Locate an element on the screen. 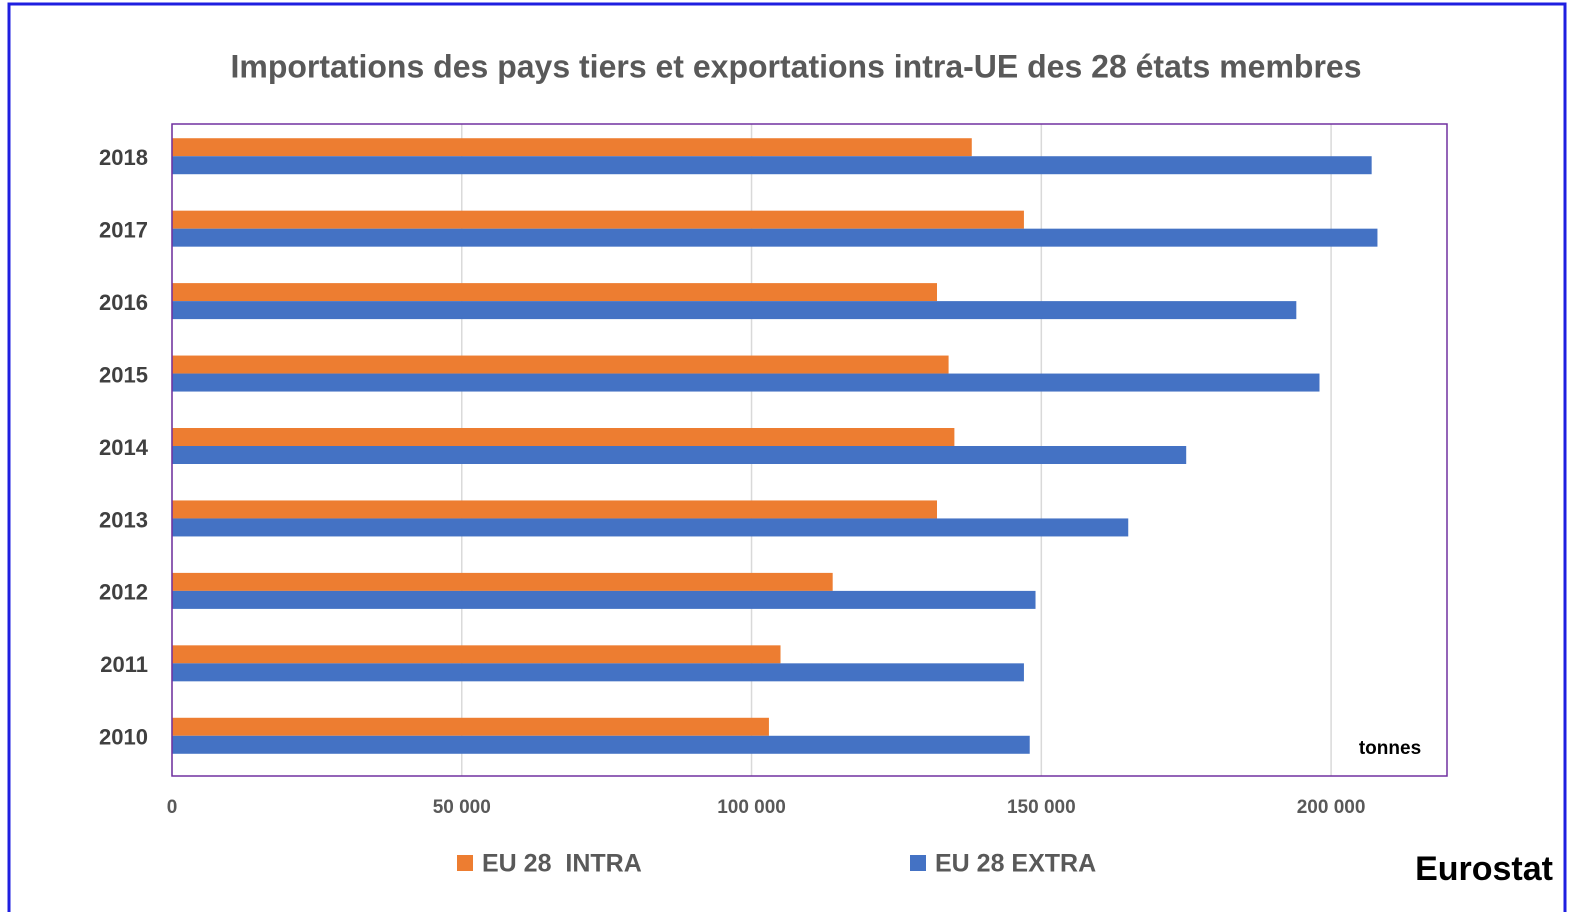 The image size is (1584, 912). y-tick-label: 2018 is located at coordinates (123, 157).